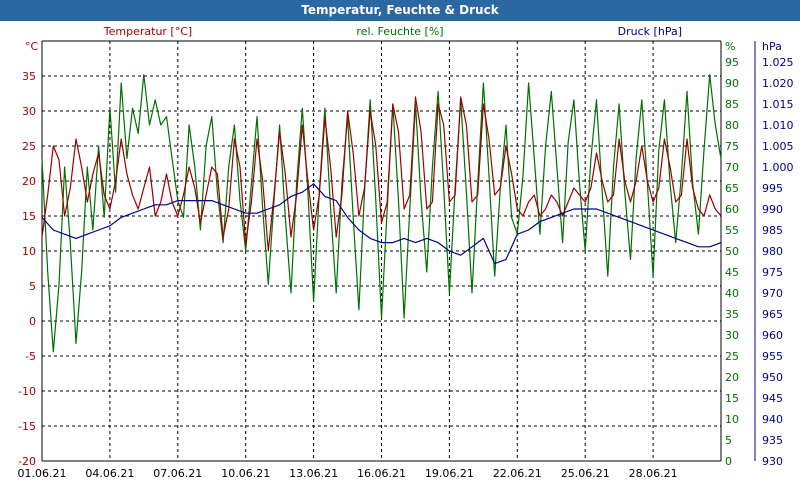 The image size is (800, 500). I want to click on pressure-tick-label: 990, so click(772, 209).